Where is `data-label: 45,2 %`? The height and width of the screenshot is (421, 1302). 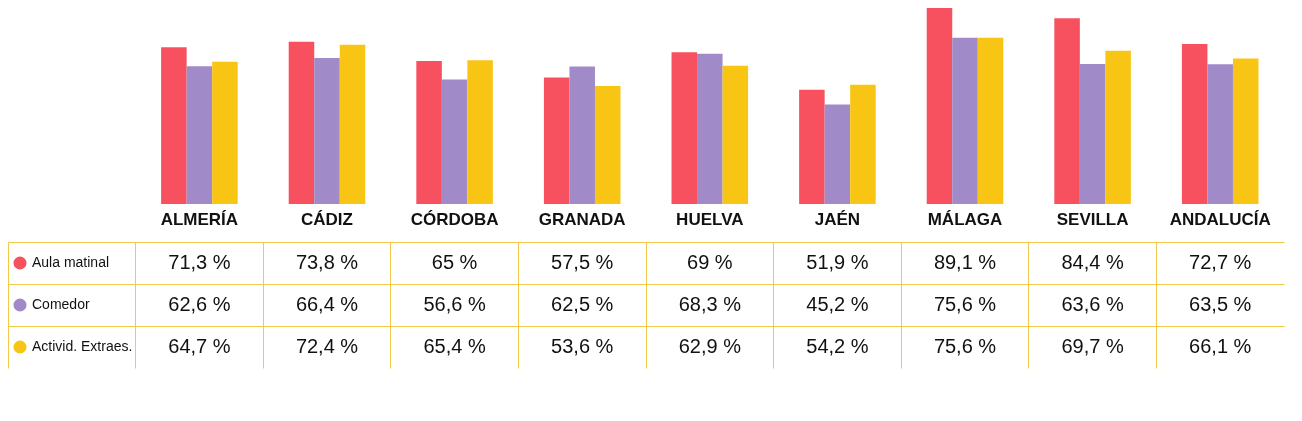
data-label: 45,2 % is located at coordinates (837, 304).